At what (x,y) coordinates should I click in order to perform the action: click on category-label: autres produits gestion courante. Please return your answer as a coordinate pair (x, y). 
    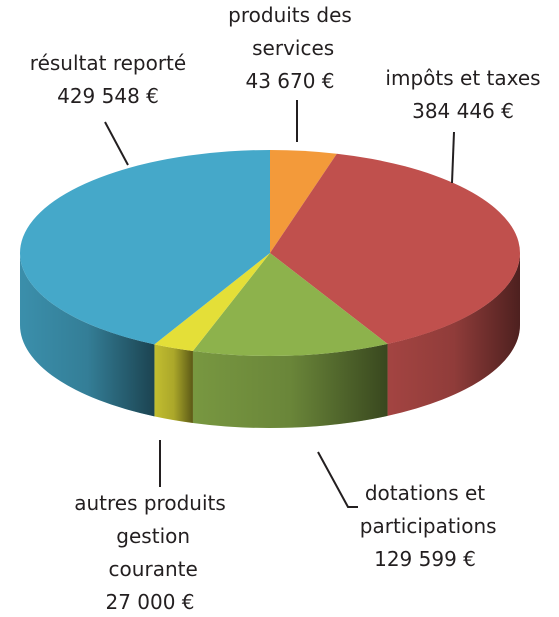
    Looking at the image, I should click on (150, 536).